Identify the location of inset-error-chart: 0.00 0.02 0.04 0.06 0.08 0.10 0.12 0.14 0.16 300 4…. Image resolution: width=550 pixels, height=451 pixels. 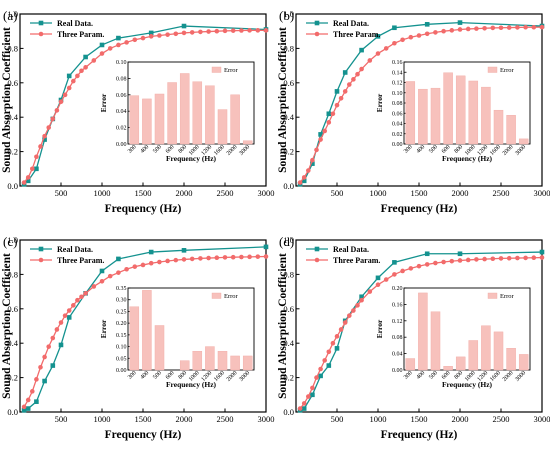
(453, 111).